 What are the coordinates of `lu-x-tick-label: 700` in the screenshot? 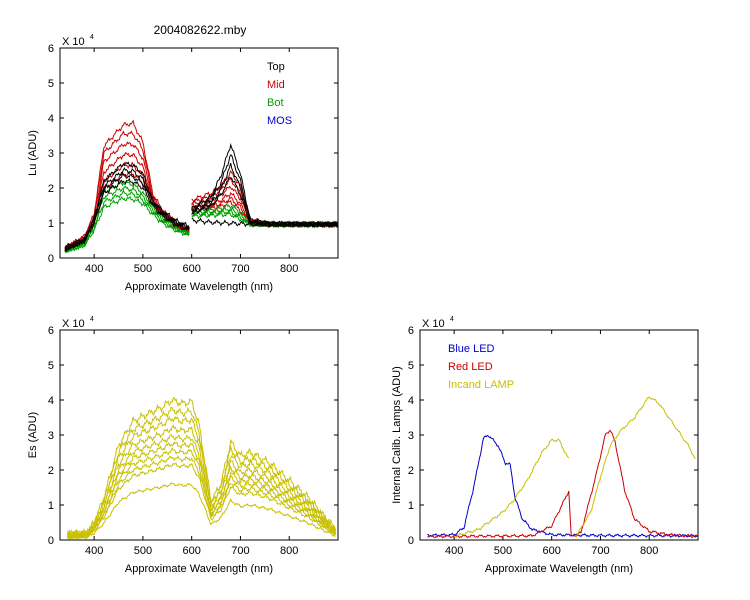 It's located at (240, 269).